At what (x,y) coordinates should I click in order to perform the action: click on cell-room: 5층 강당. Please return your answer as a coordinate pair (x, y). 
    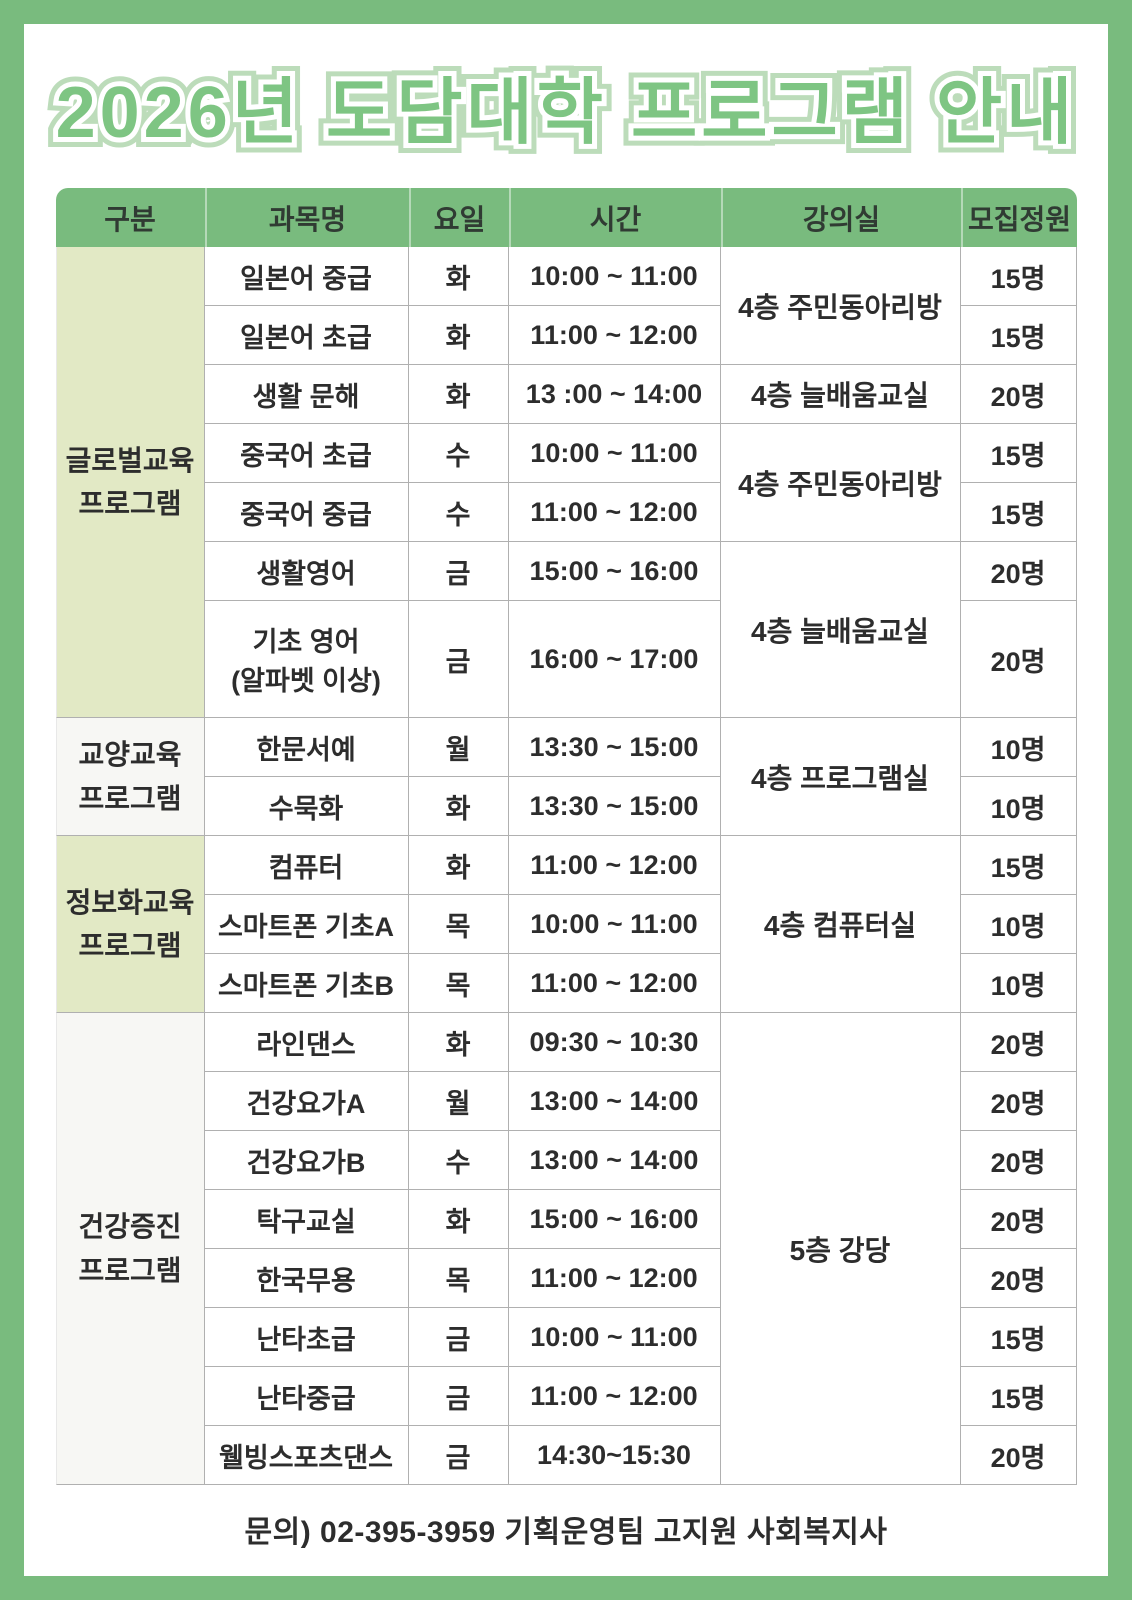
    Looking at the image, I should click on (840, 1249).